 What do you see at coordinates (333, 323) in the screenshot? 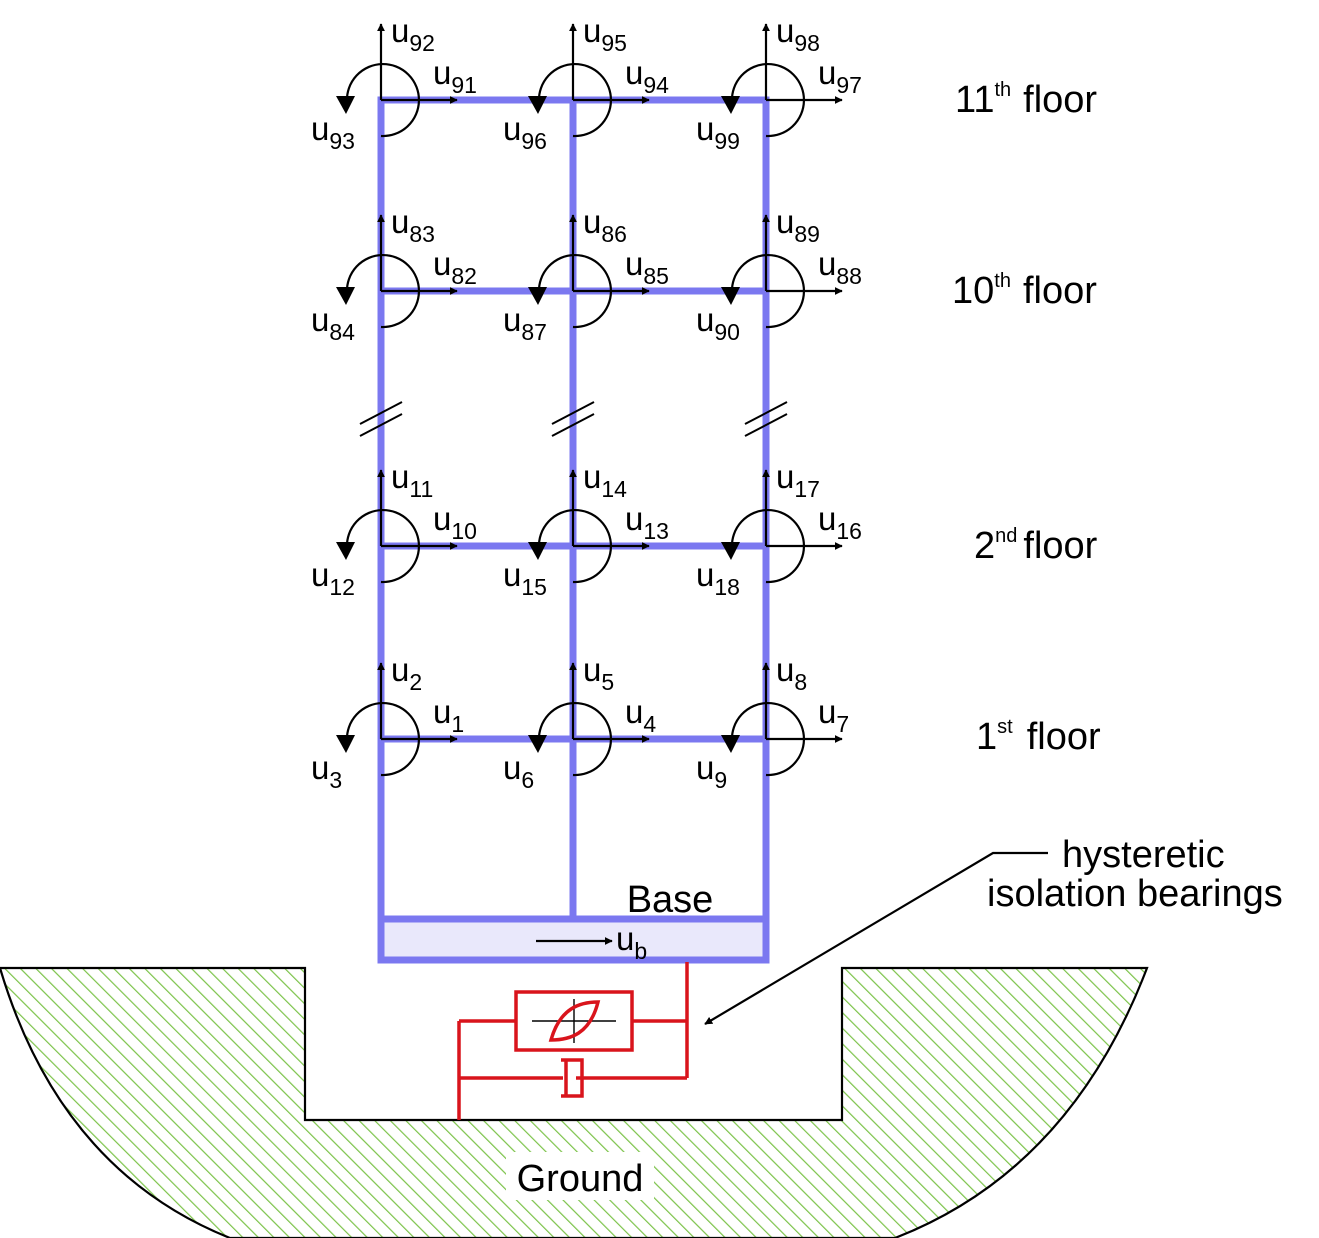
I see `rotation-dof-label: u84` at bounding box center [333, 323].